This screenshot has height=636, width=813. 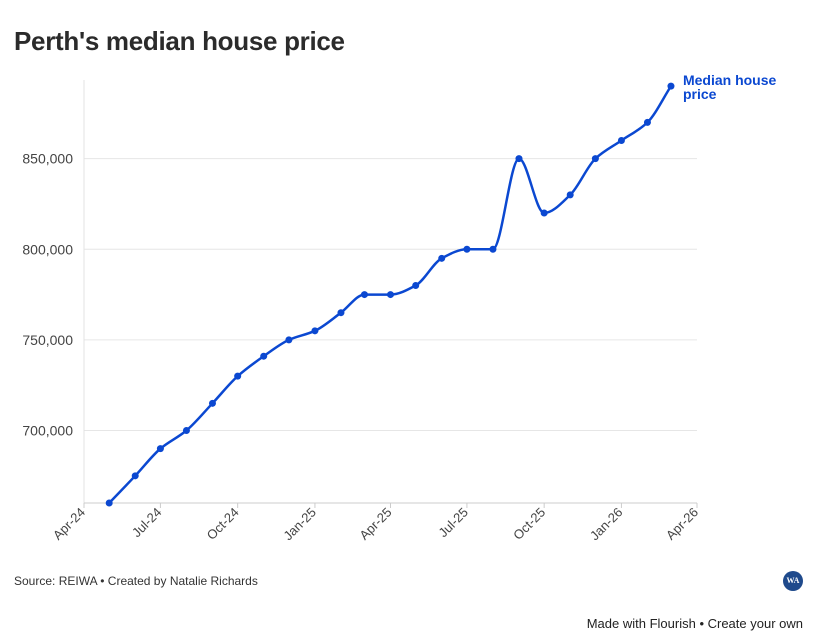 I want to click on y-axis: 700,000 750,000 800,000 850,000, so click(x=53, y=291).